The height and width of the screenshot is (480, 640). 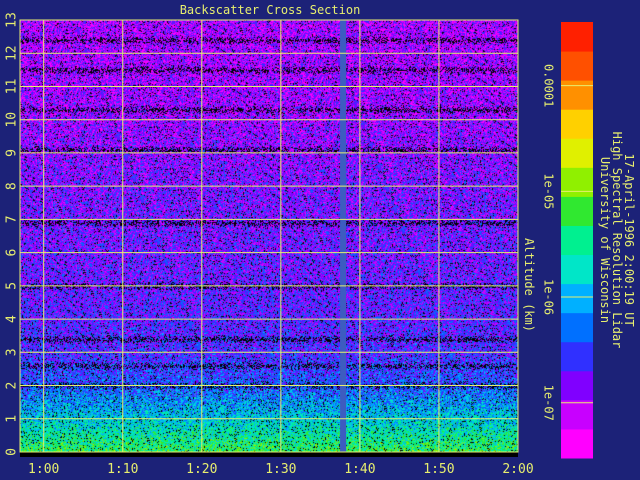 What do you see at coordinates (549, 403) in the screenshot?
I see `colorbar-tick-label: 1e-07` at bounding box center [549, 403].